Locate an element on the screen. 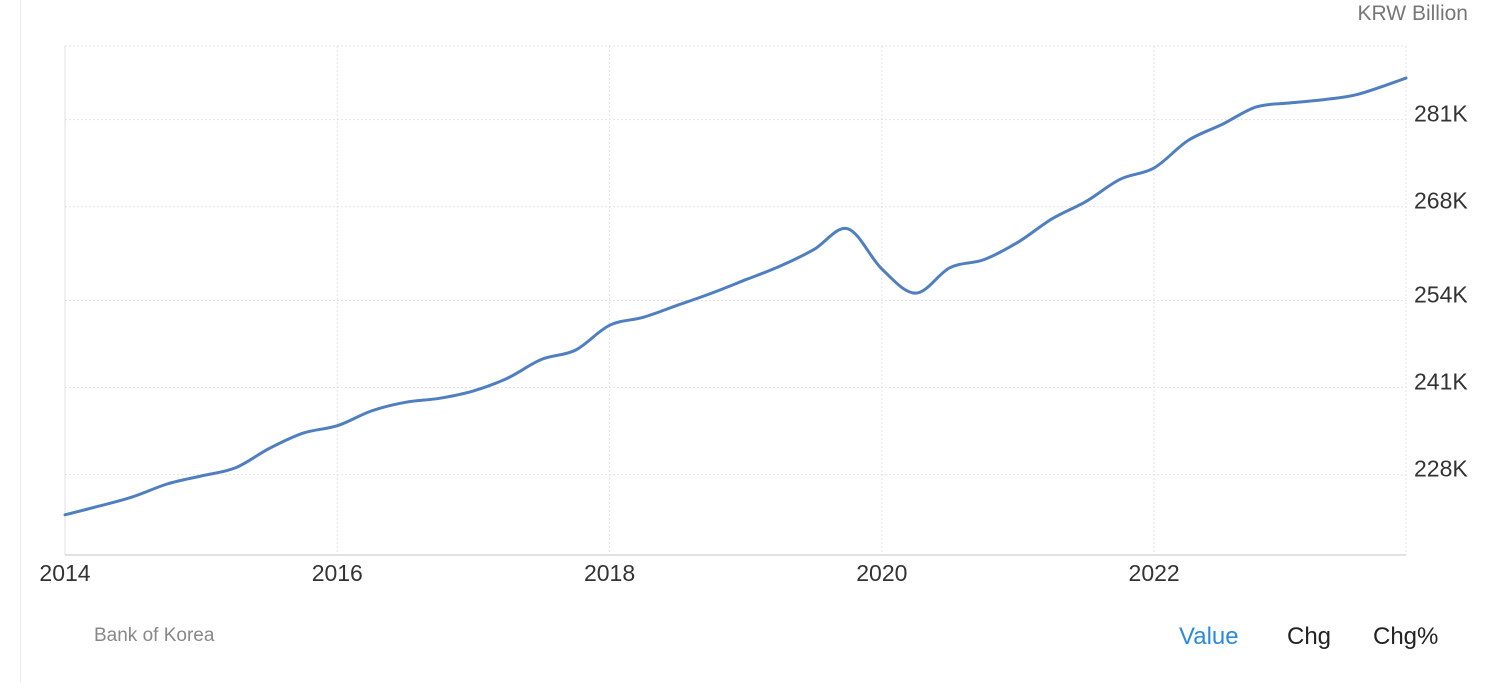 This screenshot has height=683, width=1500. y-tick-label: 241K is located at coordinates (1441, 382).